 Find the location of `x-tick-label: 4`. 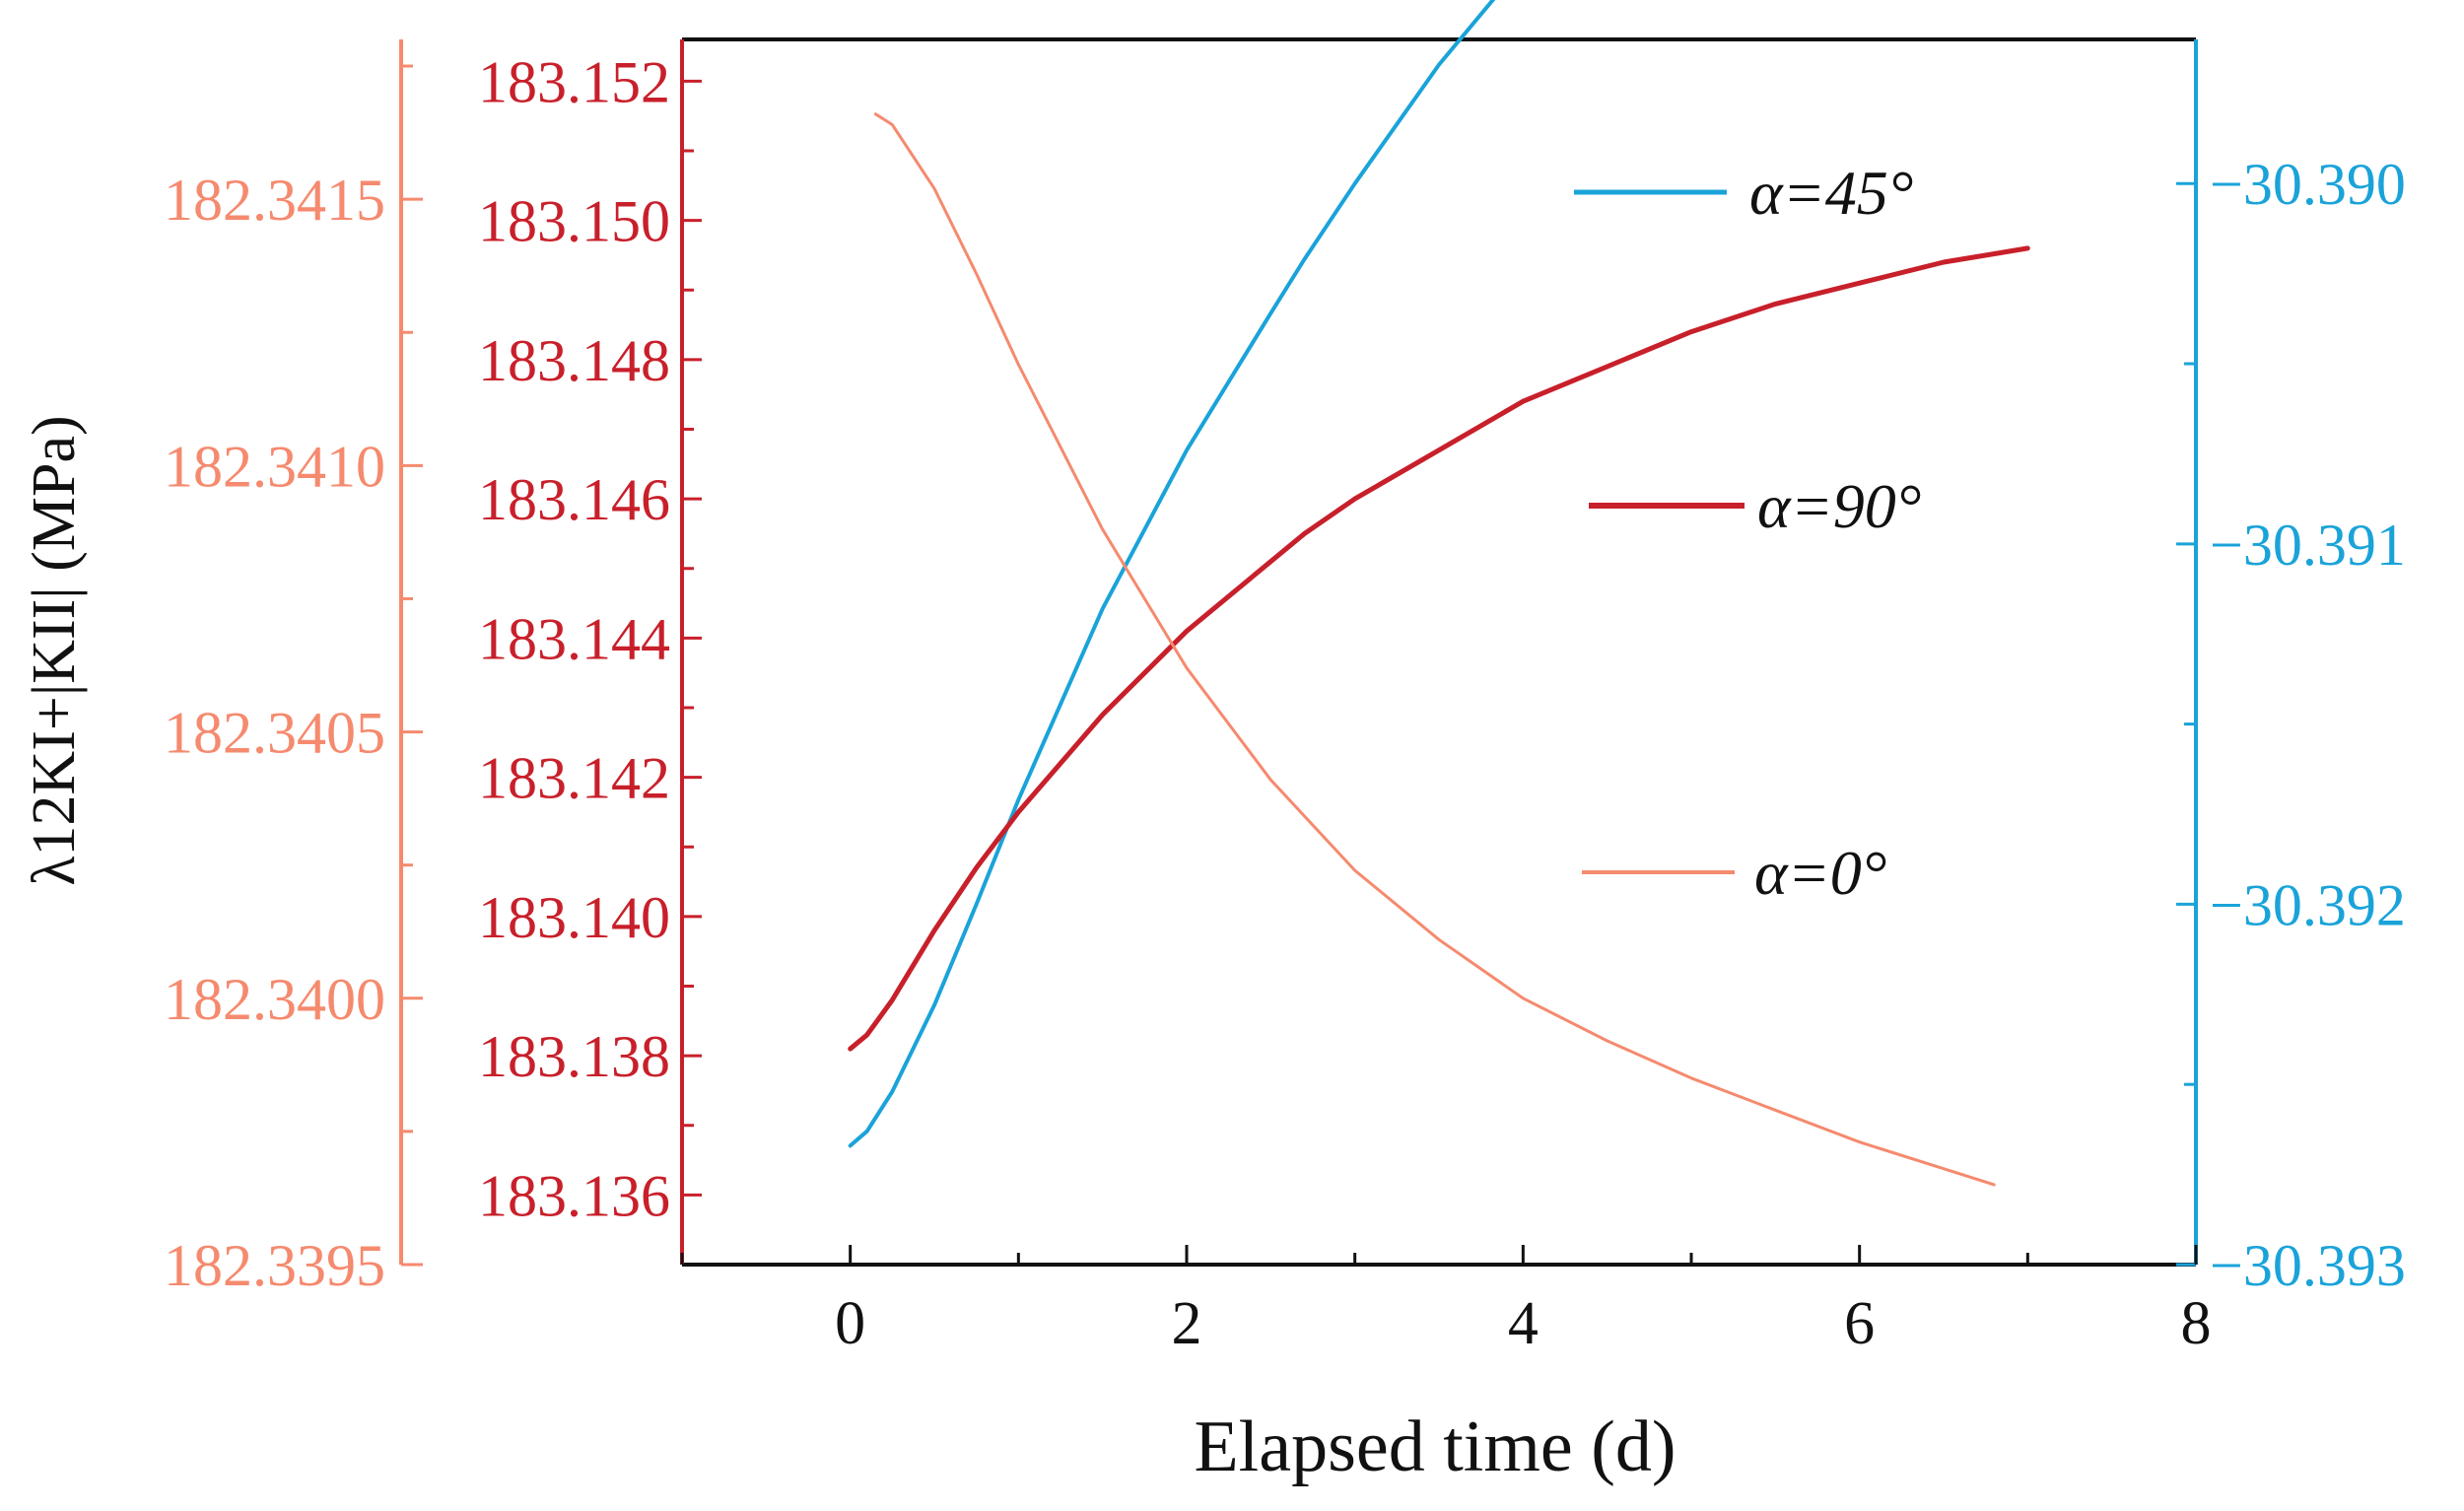

x-tick-label: 4 is located at coordinates (1523, 1323).